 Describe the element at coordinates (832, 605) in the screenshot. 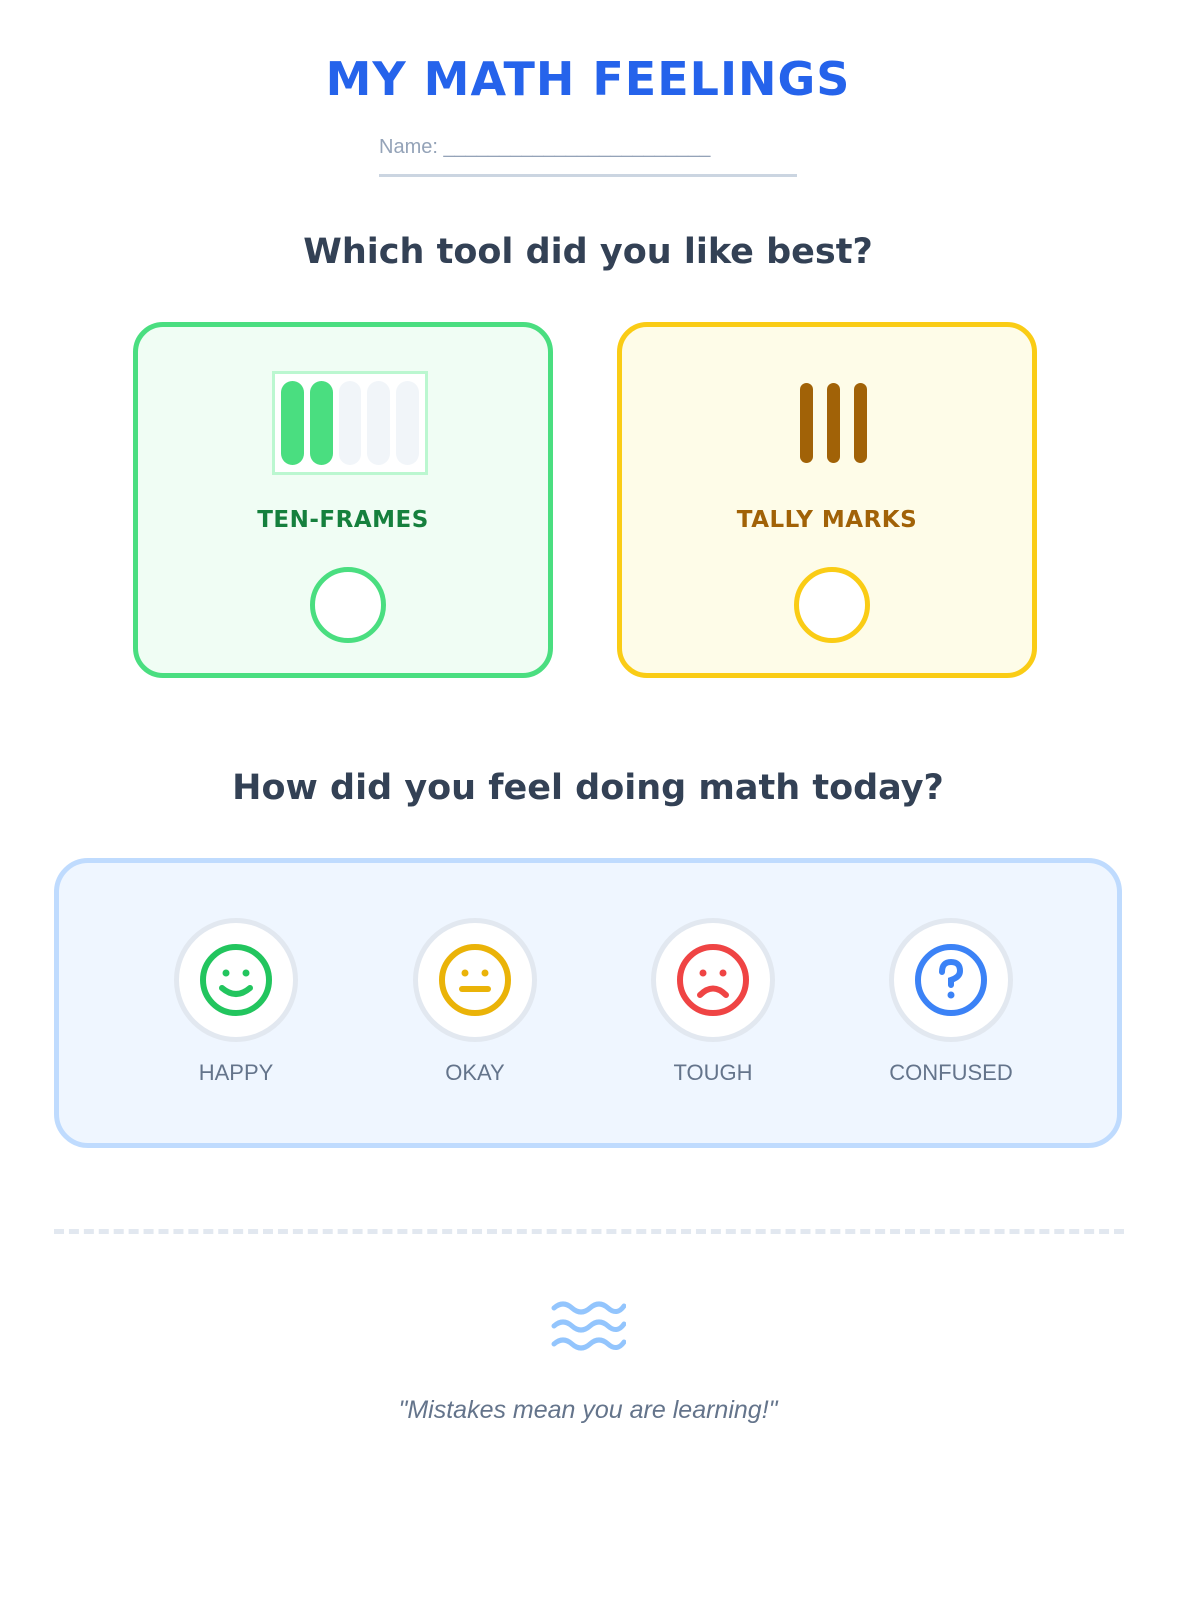

I see `radio-tally-marks` at that location.